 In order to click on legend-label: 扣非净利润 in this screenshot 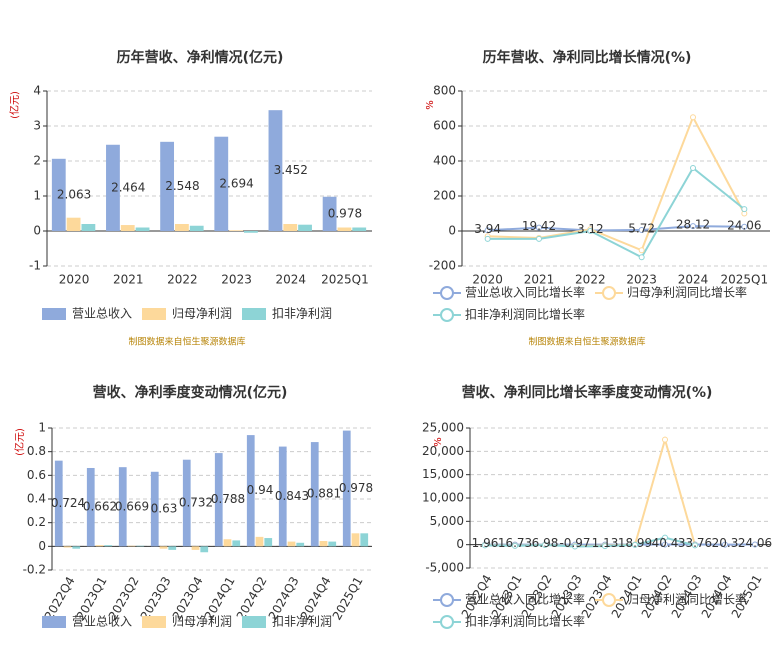, I will do `click(302, 314)`.